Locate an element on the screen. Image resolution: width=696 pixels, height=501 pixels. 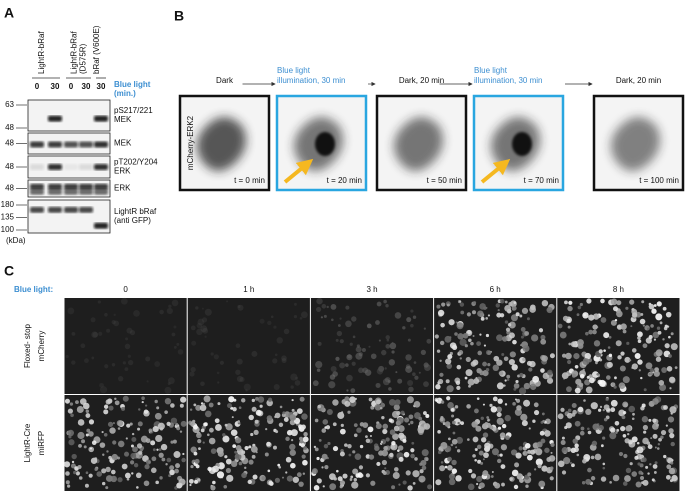
step-label: Dark is located at coordinates (225, 80).